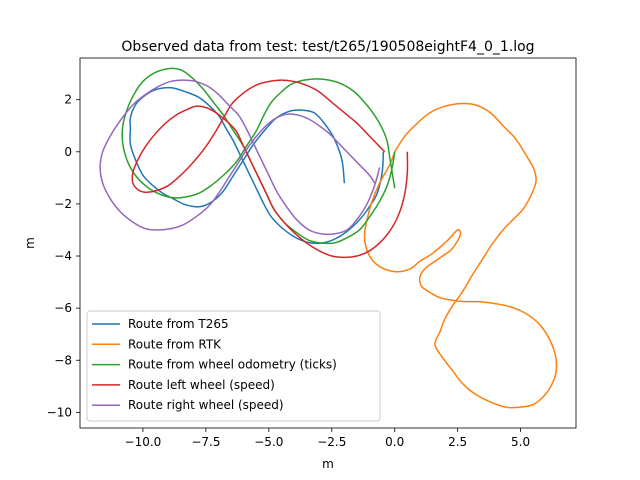  What do you see at coordinates (201, 385) in the screenshot?
I see `legend-label: Route left wheel (speed)` at bounding box center [201, 385].